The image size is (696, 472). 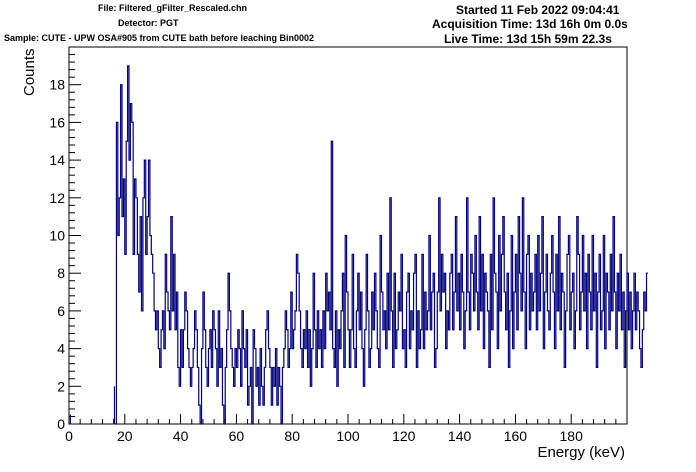 What do you see at coordinates (57, 198) in the screenshot?
I see `y-tick-label: 12` at bounding box center [57, 198].